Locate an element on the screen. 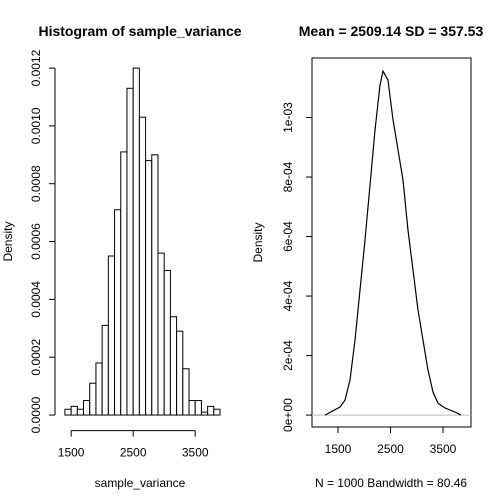 The image size is (504, 504). y-tick-label: 6e-04 is located at coordinates (288, 236).